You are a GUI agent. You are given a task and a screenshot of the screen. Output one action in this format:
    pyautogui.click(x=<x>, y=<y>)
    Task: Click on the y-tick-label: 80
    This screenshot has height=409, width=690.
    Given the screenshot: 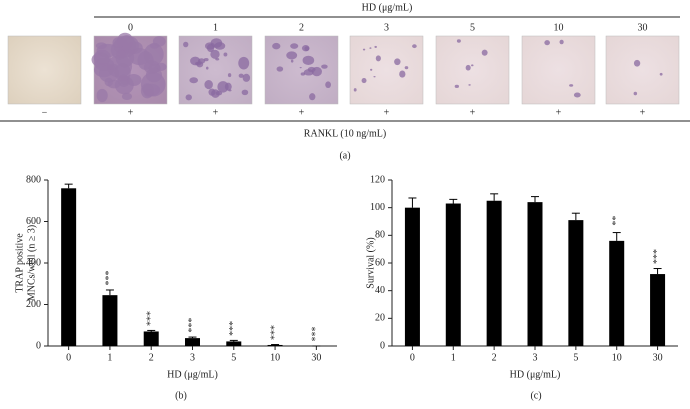 What is the action you would take?
    pyautogui.click(x=380, y=235)
    